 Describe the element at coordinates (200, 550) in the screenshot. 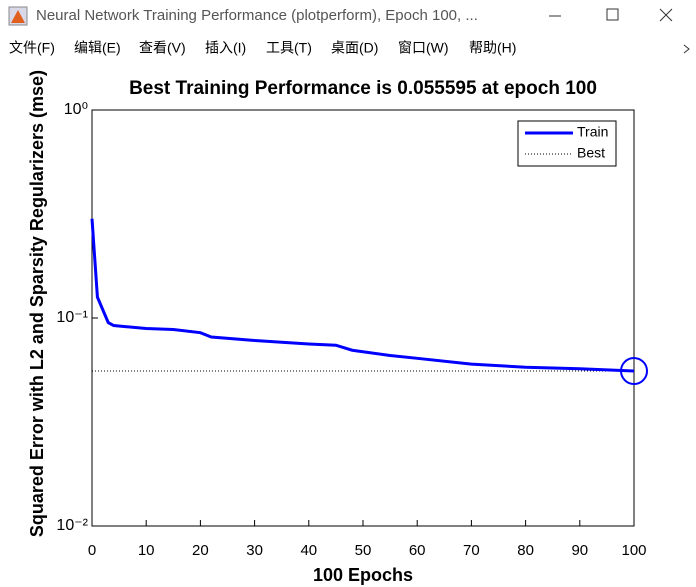

I see `x-tick-label: 20` at that location.